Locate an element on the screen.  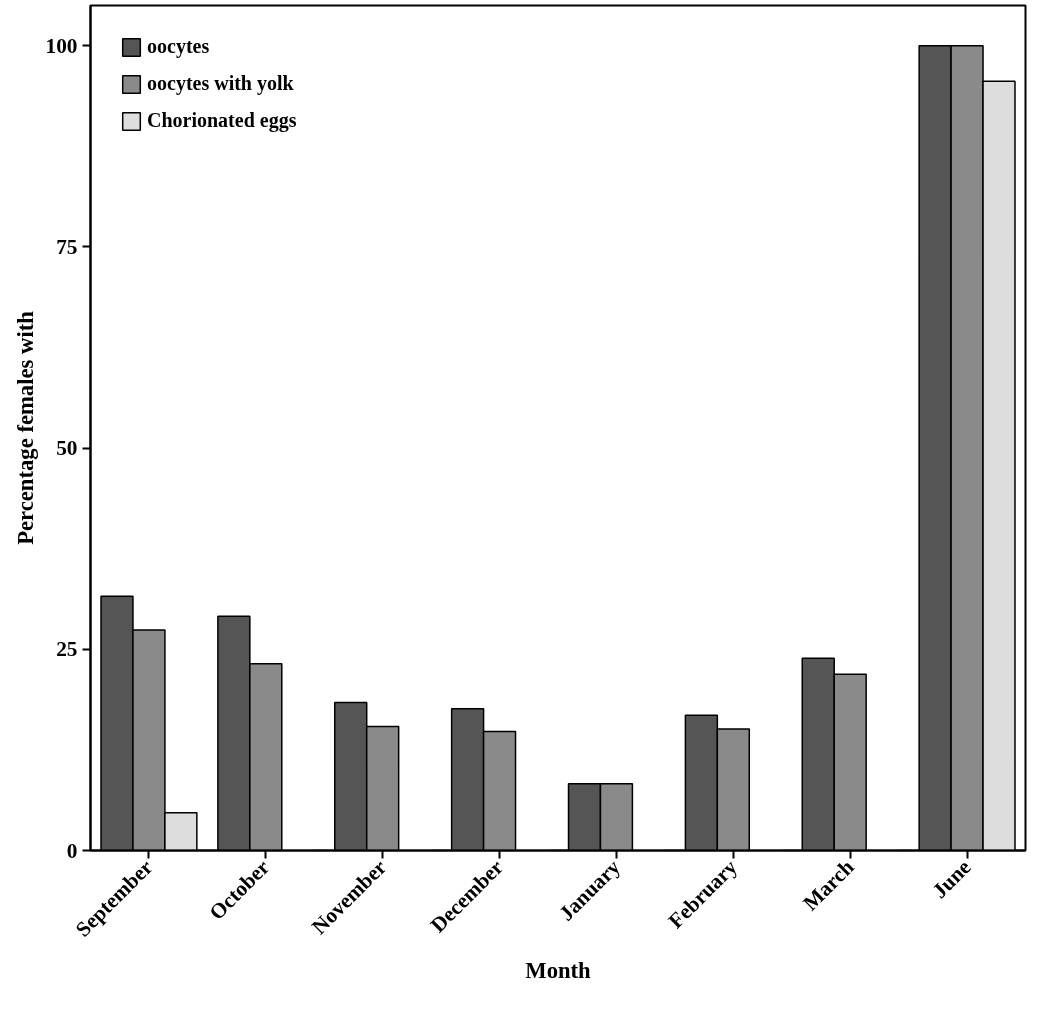
y-tick-label: 0 is located at coordinates (72, 850).